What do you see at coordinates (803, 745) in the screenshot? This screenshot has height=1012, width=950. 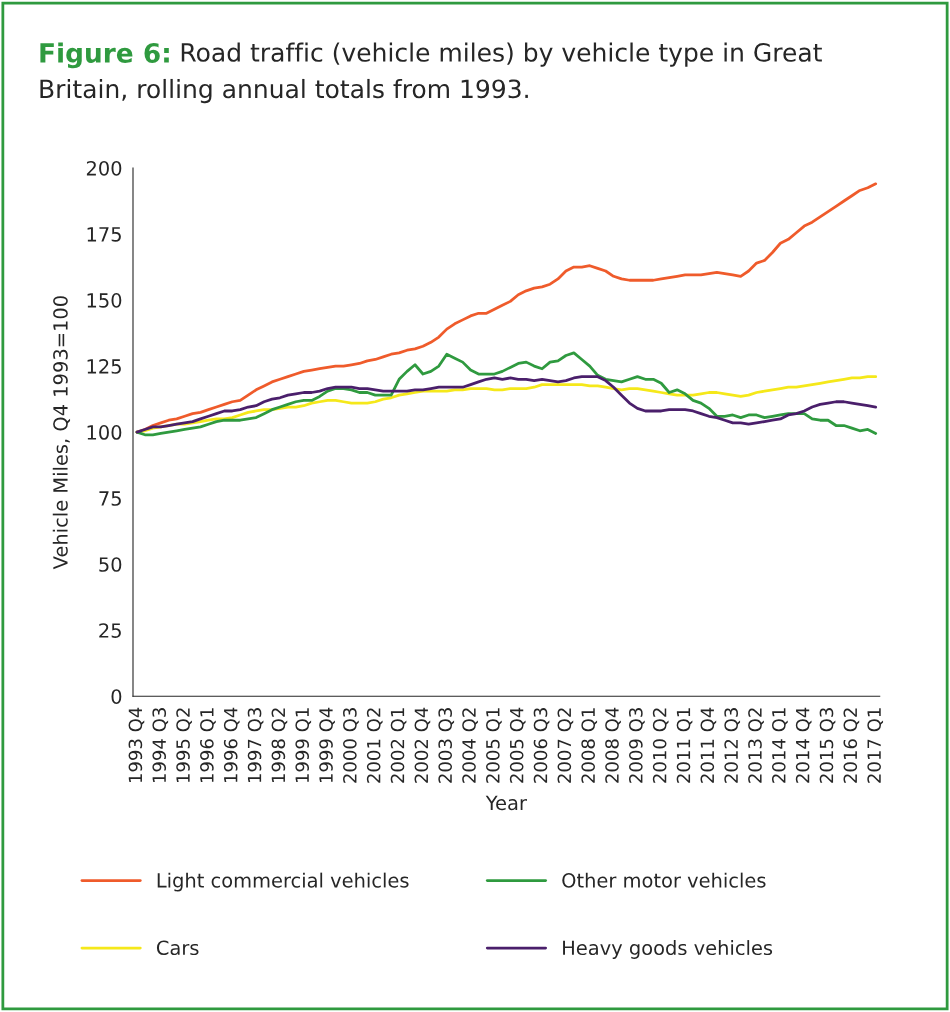 I see `x-tick-label: 2014 Q4` at bounding box center [803, 745].